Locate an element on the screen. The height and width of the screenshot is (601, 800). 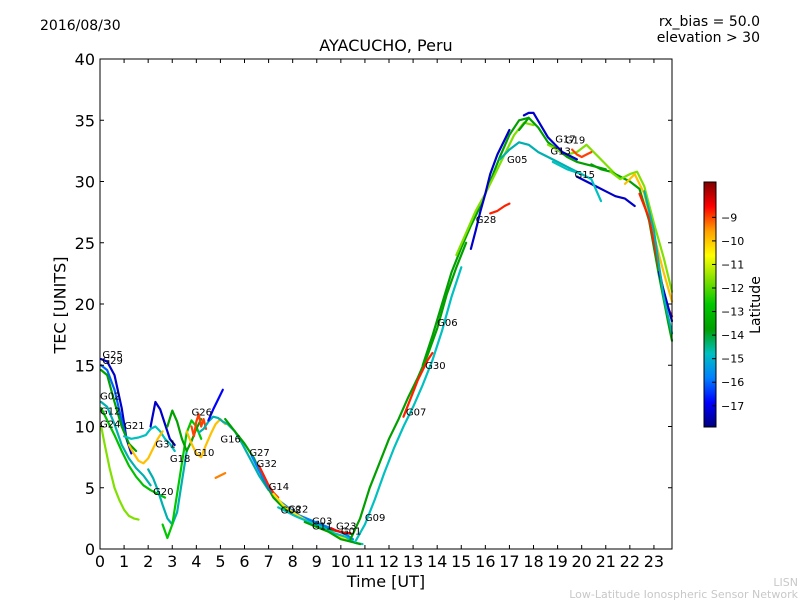
x-tick-label: 17 is located at coordinates (509, 561).